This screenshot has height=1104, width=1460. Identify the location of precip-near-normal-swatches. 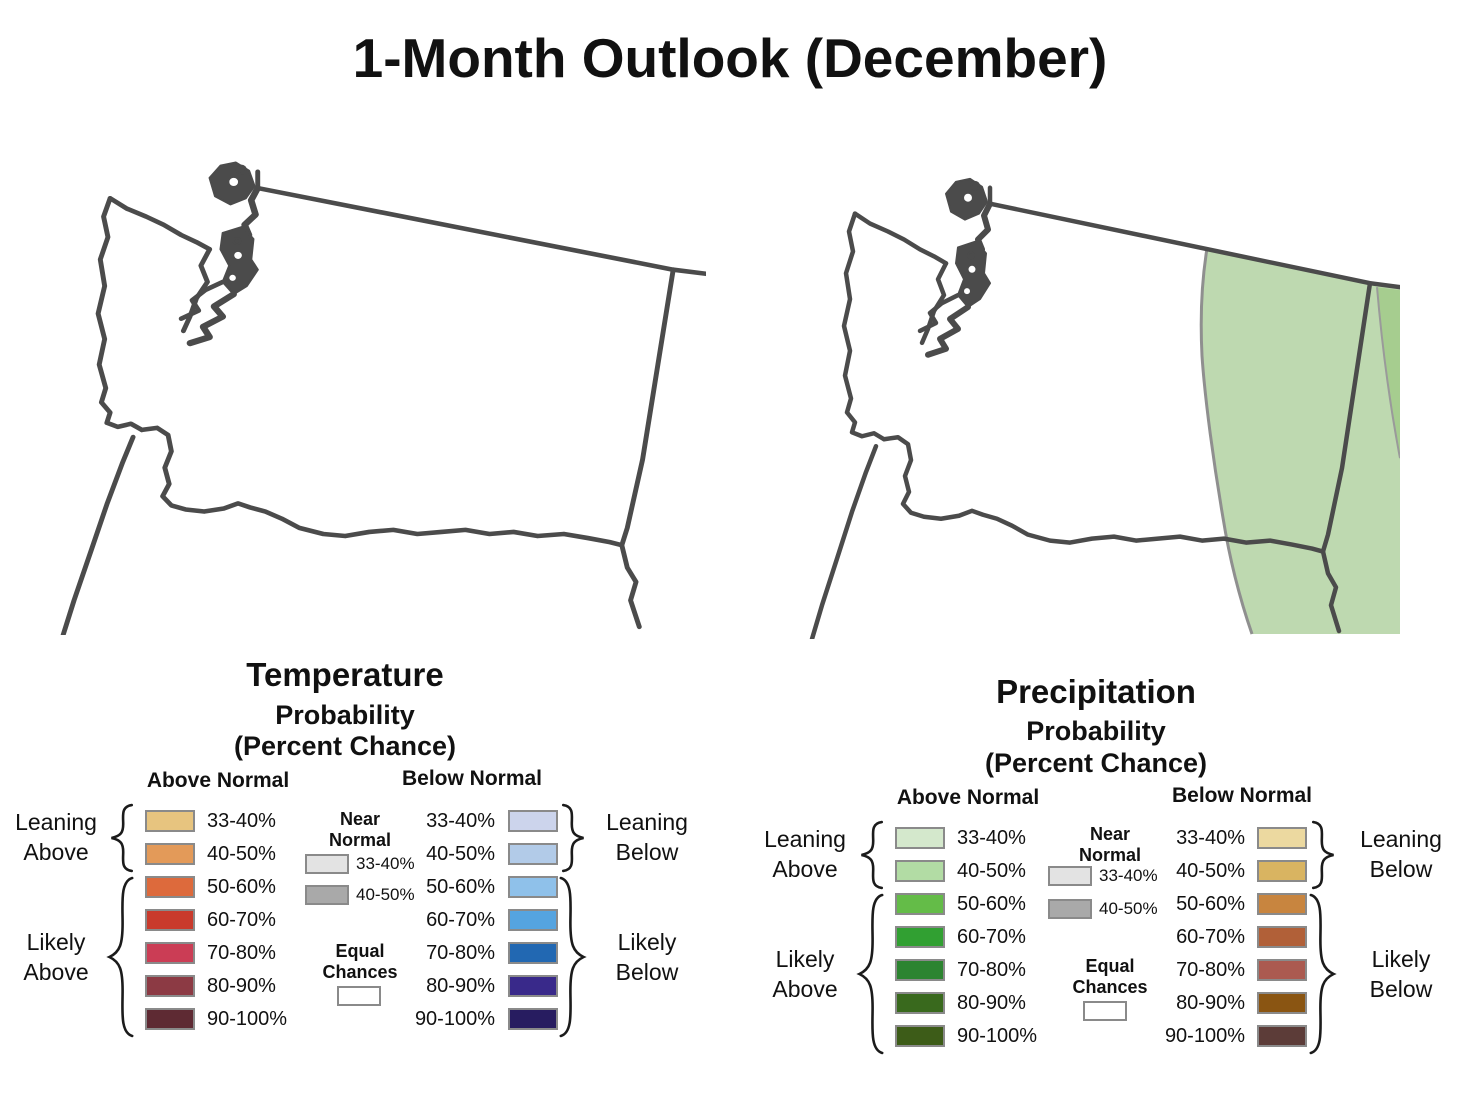
(1070, 892).